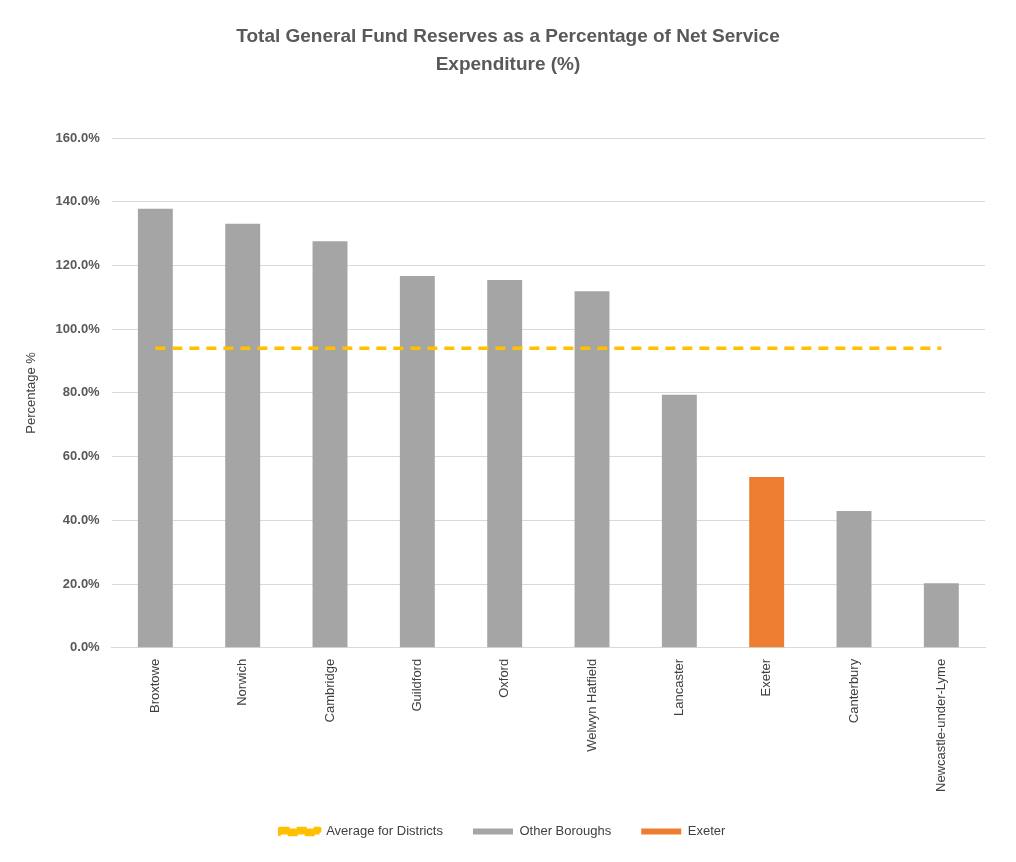 Image resolution: width=1016 pixels, height=862 pixels. Describe the element at coordinates (706, 831) in the screenshot. I see `legend-label: Exeter` at that location.